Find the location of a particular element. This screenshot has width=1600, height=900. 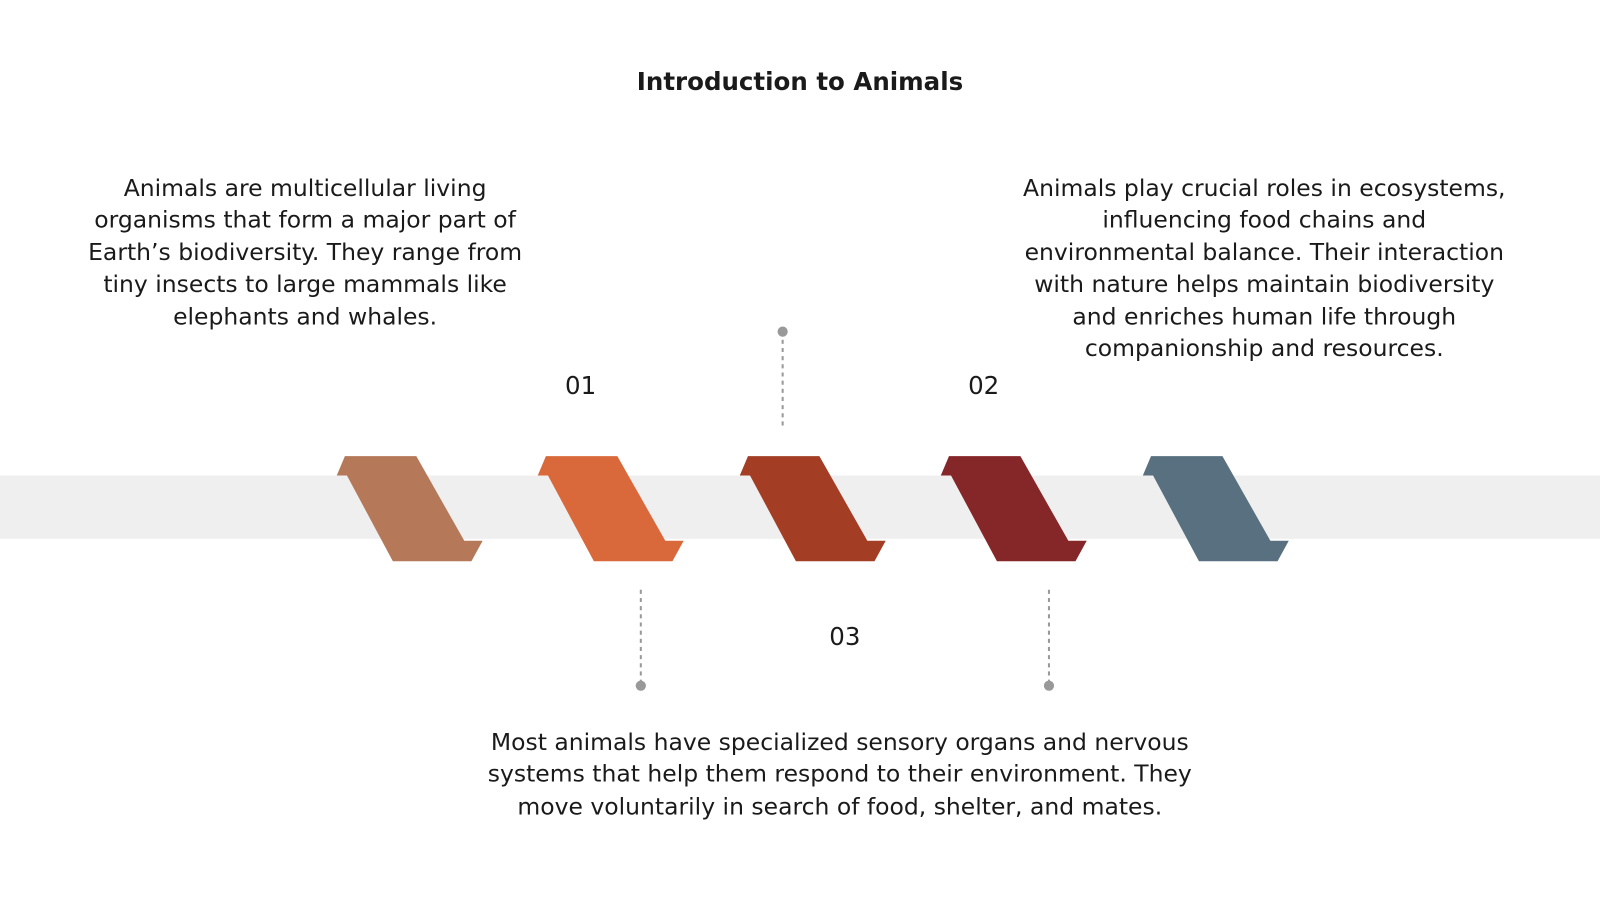

item-number: 01 is located at coordinates (581, 385).